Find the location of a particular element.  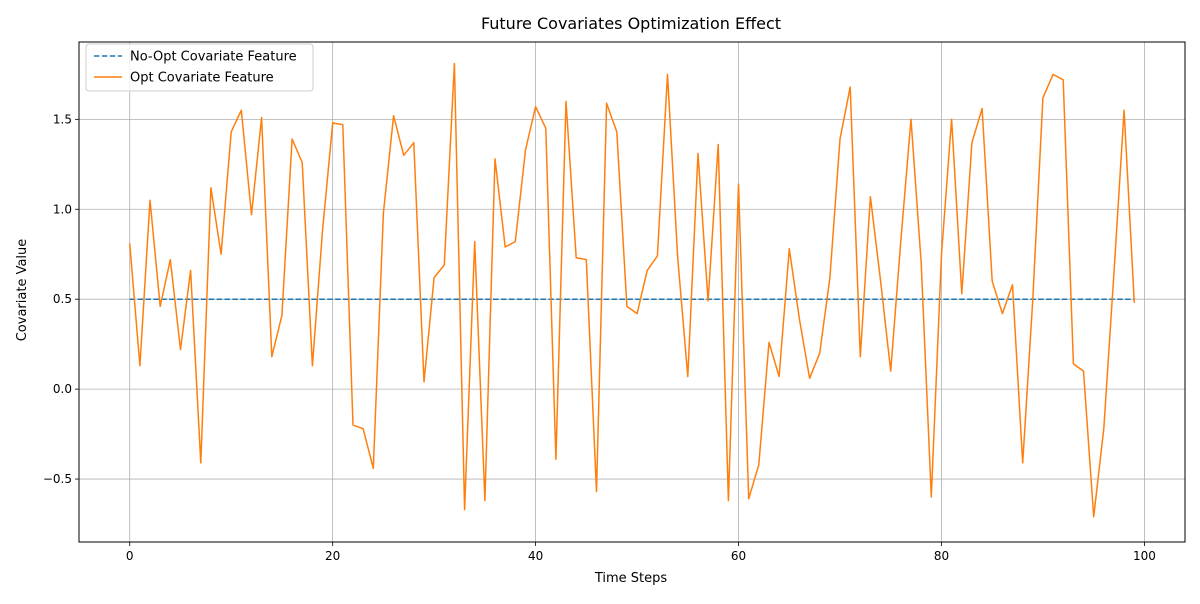

legend-box is located at coordinates (199, 67).